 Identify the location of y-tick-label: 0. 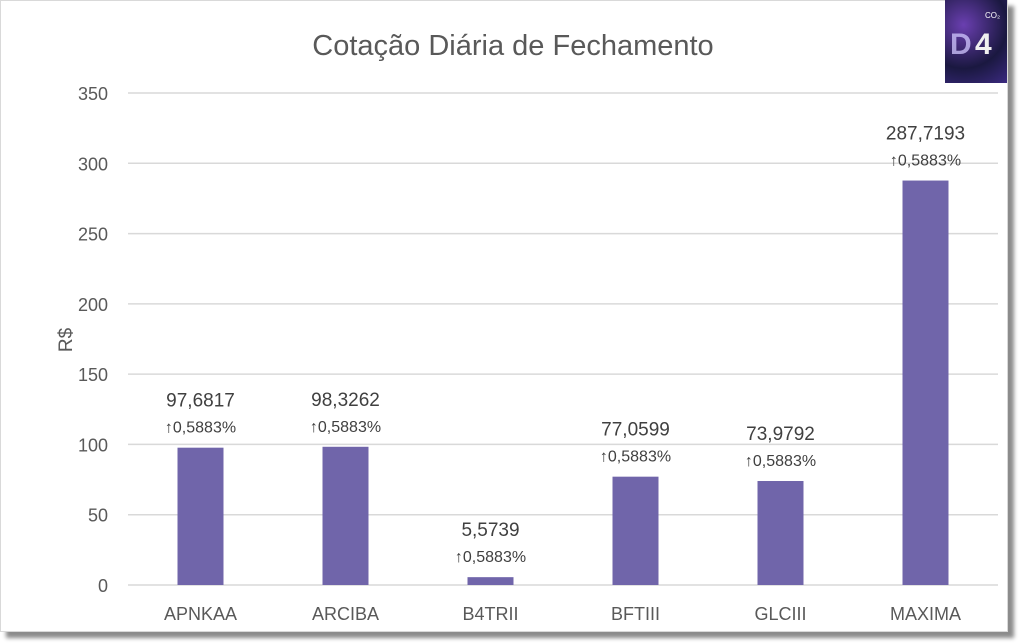
(103, 586).